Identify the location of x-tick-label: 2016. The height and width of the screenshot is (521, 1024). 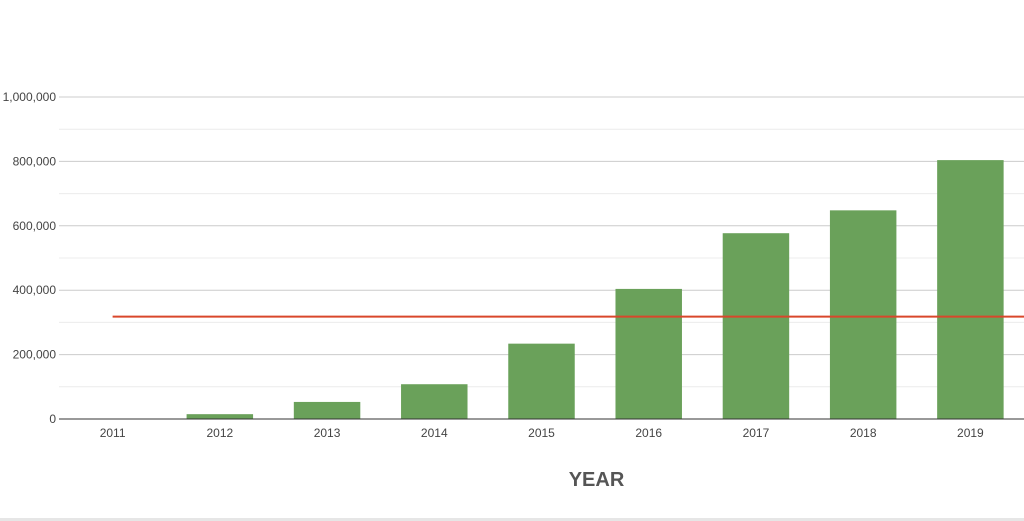
(648, 433).